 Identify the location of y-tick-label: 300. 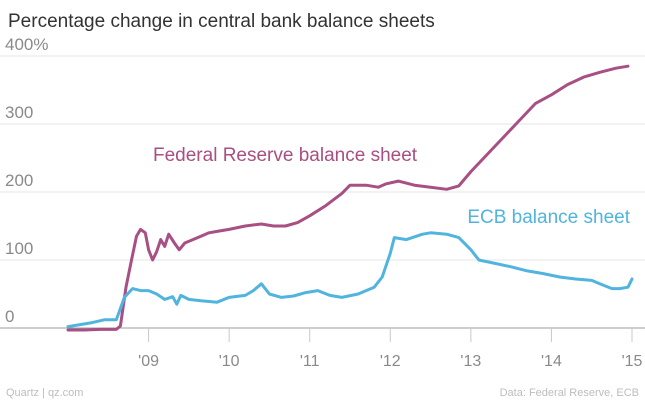
(19, 112).